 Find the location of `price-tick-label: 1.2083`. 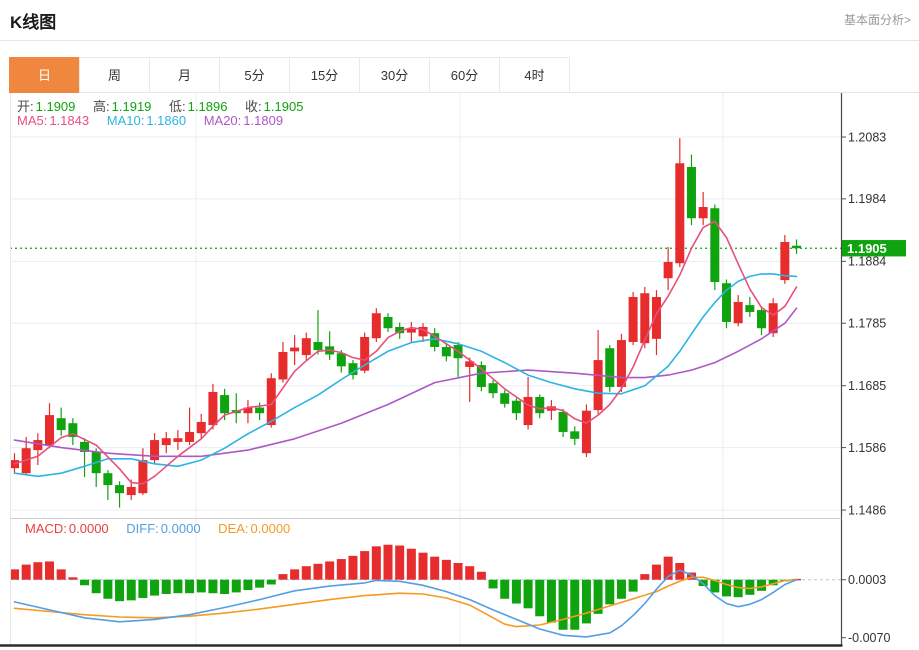

price-tick-label: 1.2083 is located at coordinates (867, 137).